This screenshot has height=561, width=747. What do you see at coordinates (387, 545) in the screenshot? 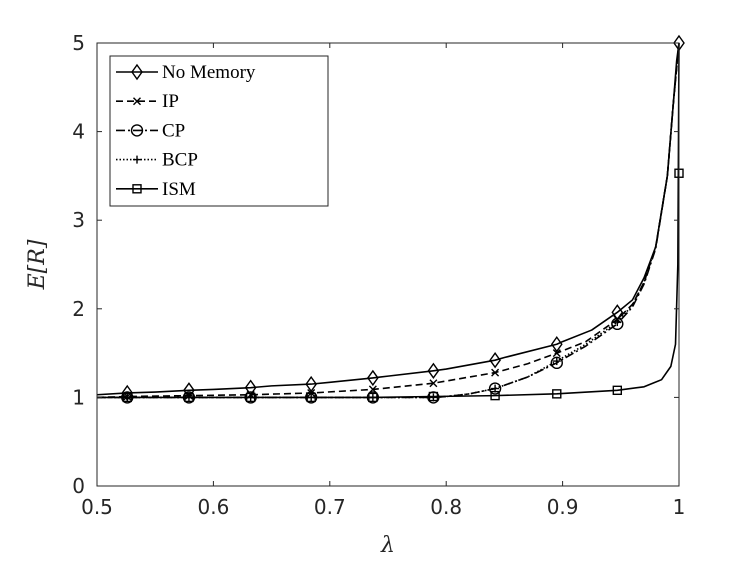
I see `x-axis-label: λ` at bounding box center [387, 545].